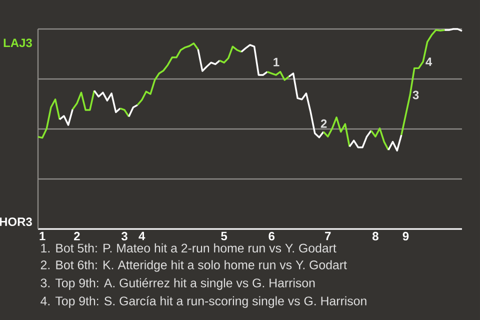  What do you see at coordinates (429, 62) in the screenshot?
I see `annotation: 4` at bounding box center [429, 62].